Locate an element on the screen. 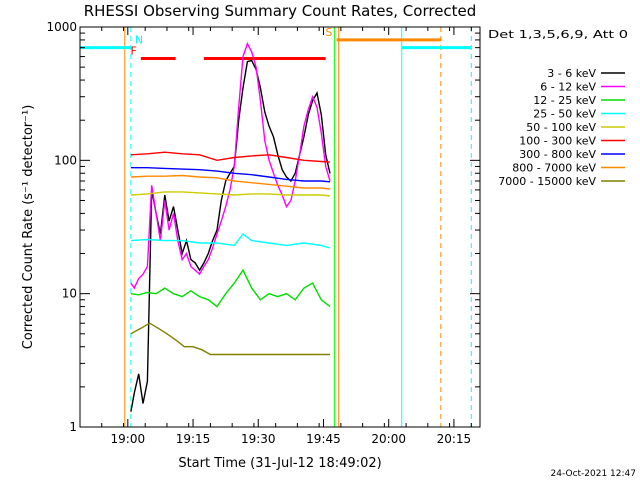 The height and width of the screenshot is (480, 640). legend-label-3: 25 - 50 keV is located at coordinates (564, 114).